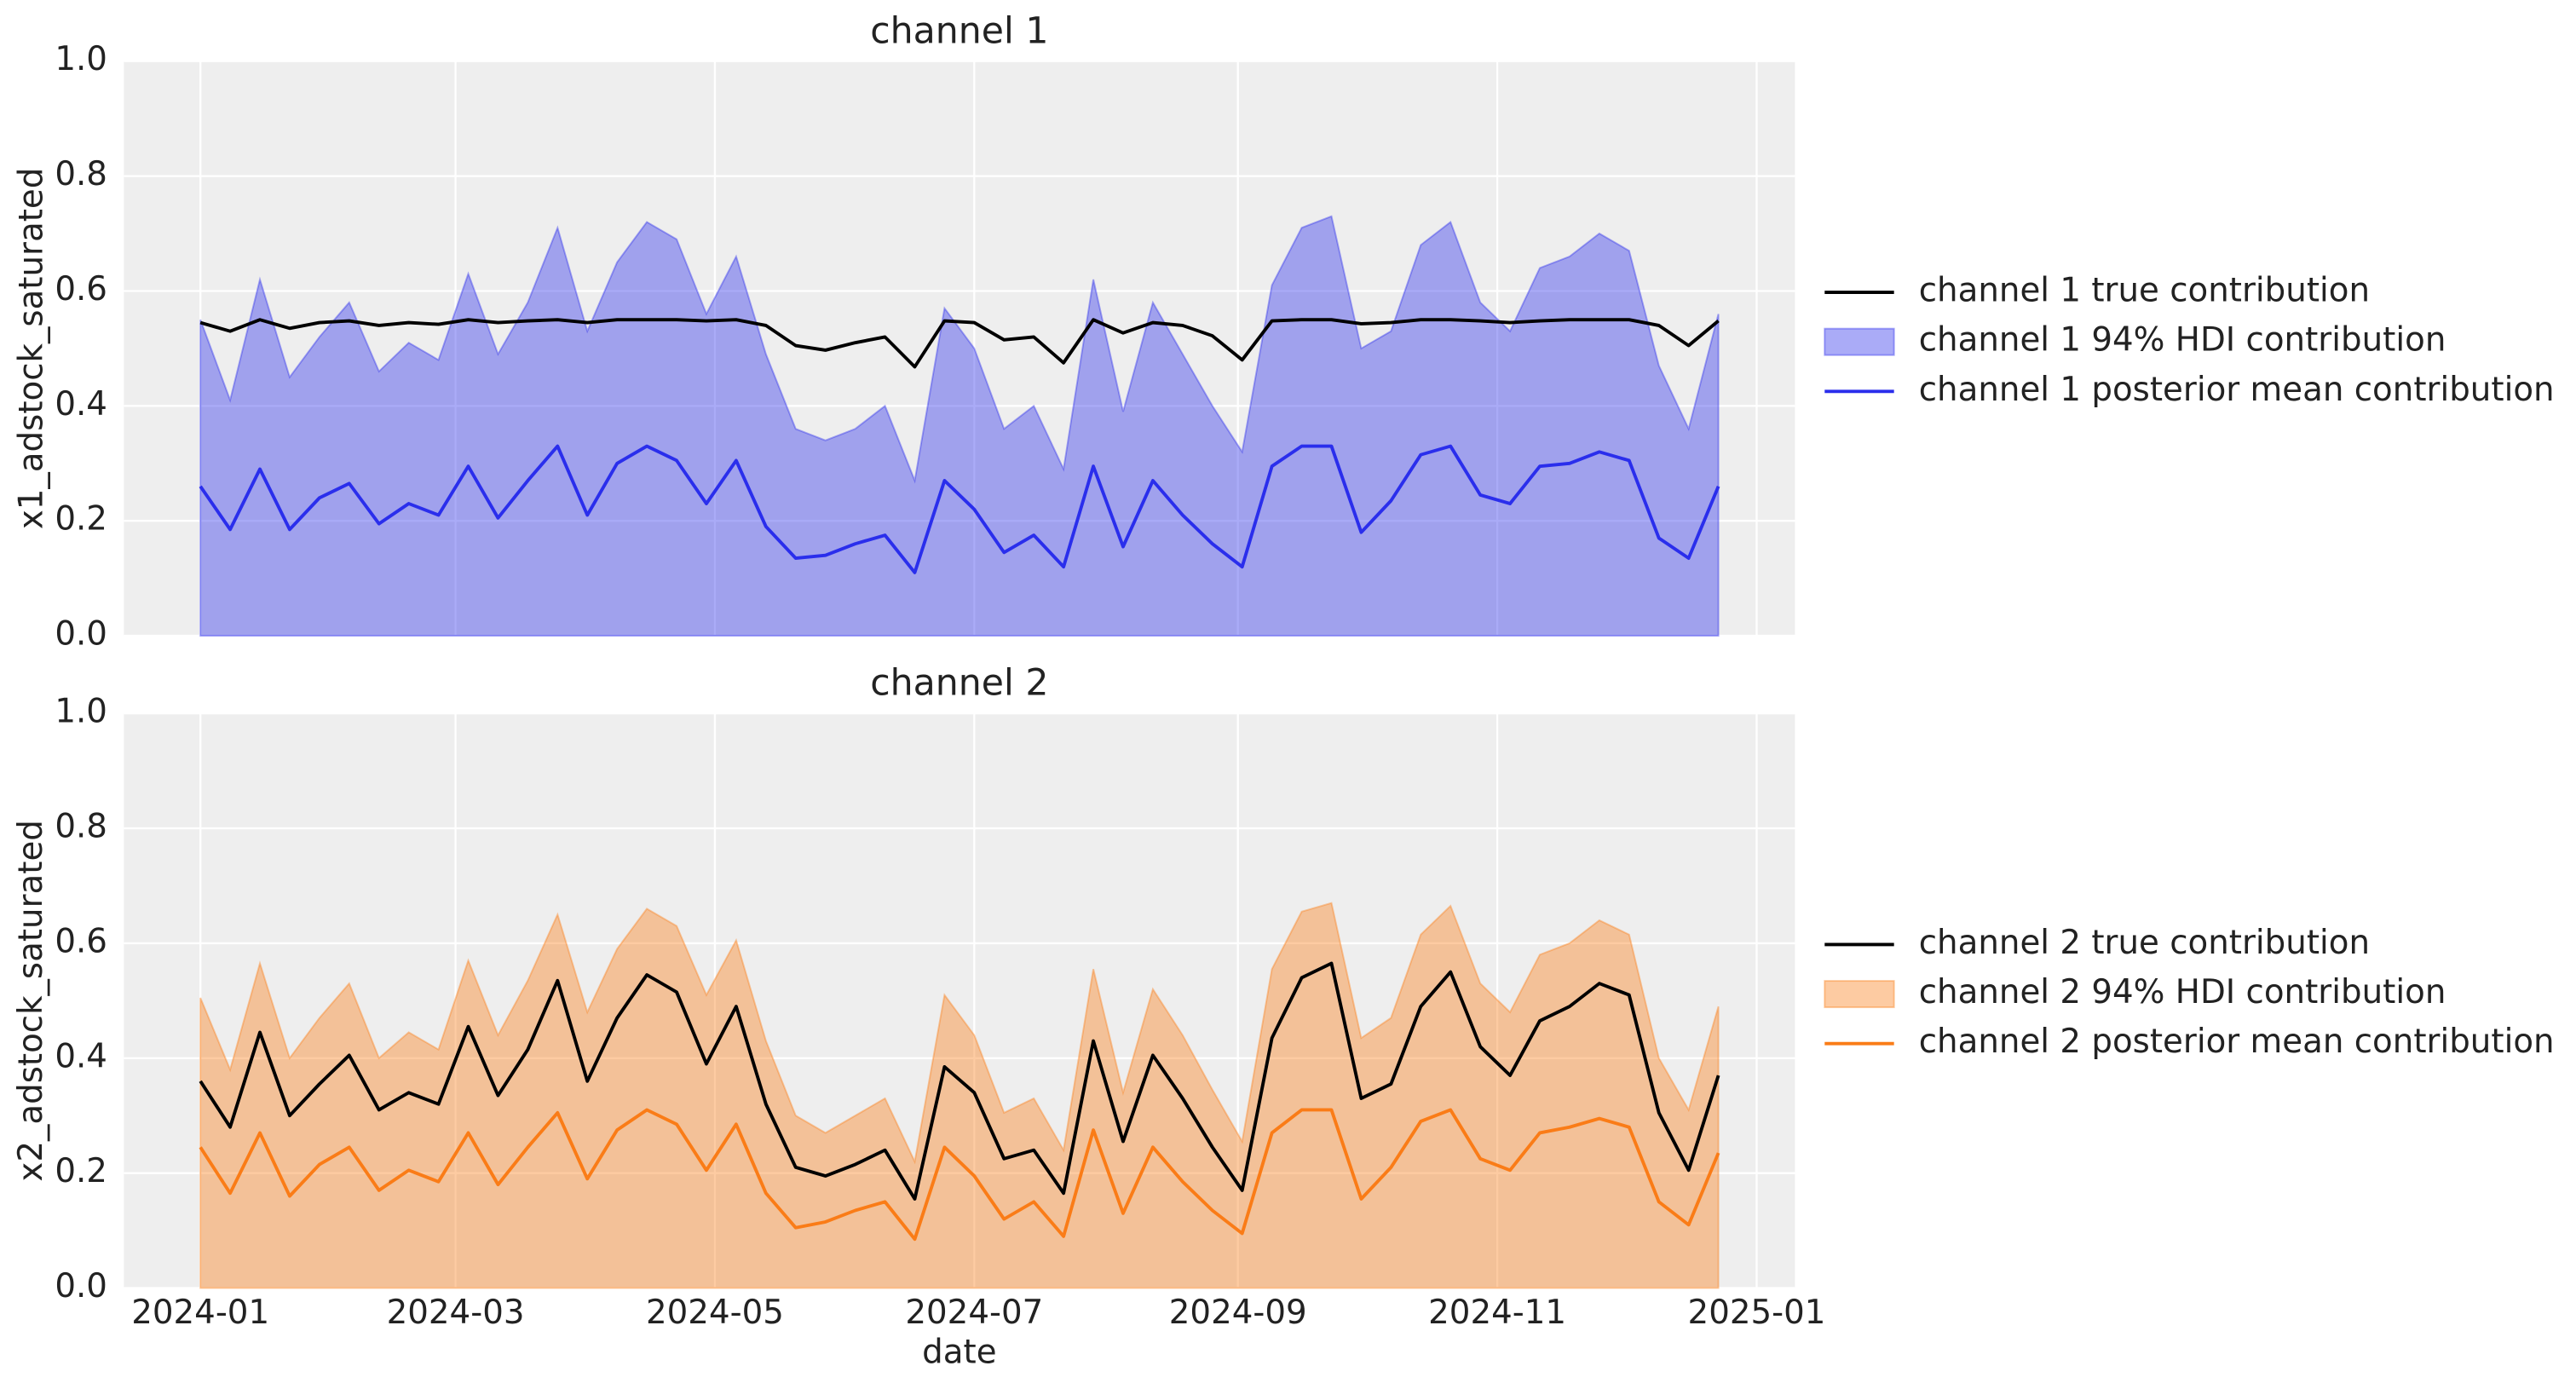  I want to click on x-tick-label: 2024-11, so click(1497, 1313).